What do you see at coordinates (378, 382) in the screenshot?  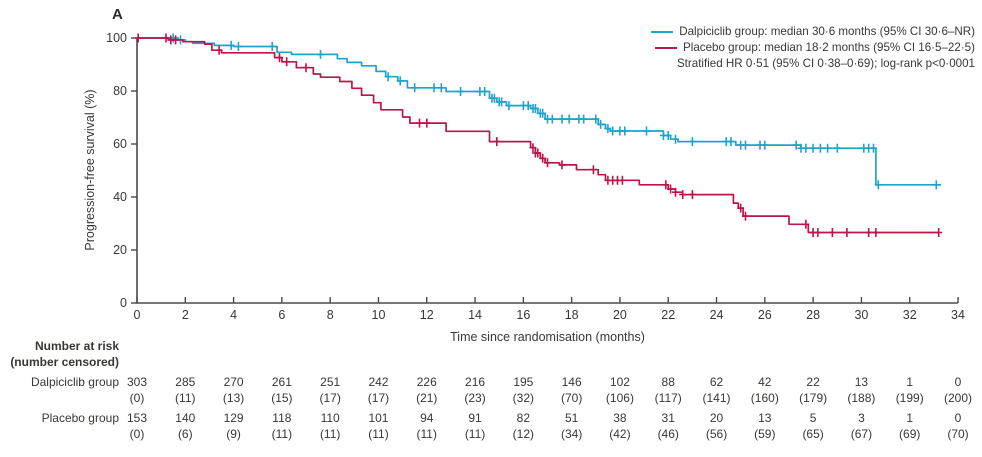 I see `dalpiciclib-at-risk-count: 242` at bounding box center [378, 382].